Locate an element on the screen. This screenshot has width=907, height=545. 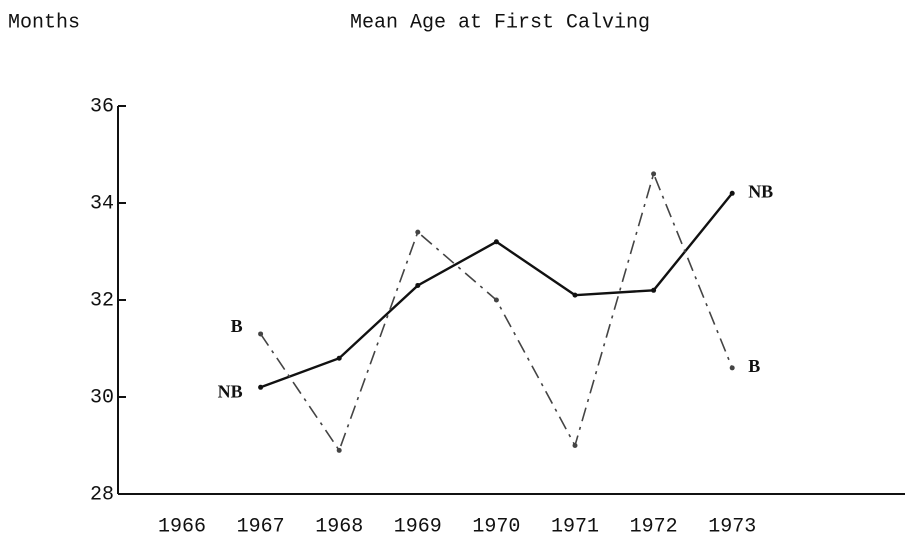
x-tick-label: 1970 is located at coordinates (496, 526).